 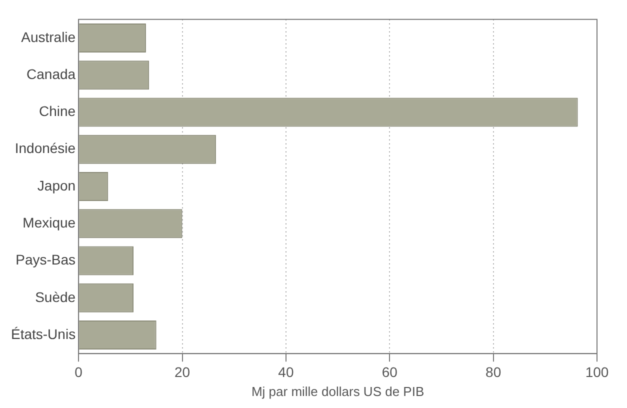 I want to click on y-tick-label: Japon, so click(x=56, y=185).